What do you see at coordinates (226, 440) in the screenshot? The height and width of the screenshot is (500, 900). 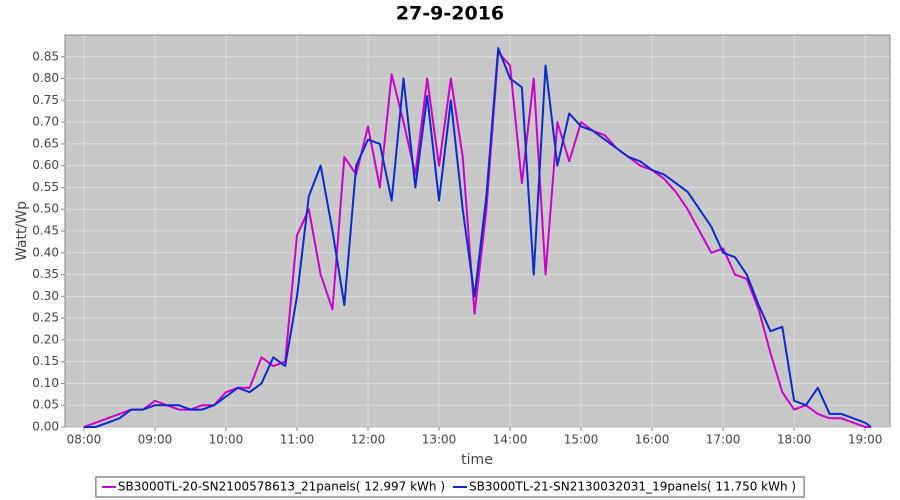 I see `x-tick-label: 10:00` at bounding box center [226, 440].